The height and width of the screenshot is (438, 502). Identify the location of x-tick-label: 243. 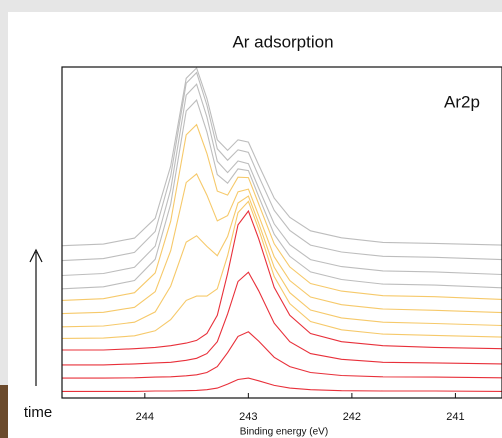
(248, 417).